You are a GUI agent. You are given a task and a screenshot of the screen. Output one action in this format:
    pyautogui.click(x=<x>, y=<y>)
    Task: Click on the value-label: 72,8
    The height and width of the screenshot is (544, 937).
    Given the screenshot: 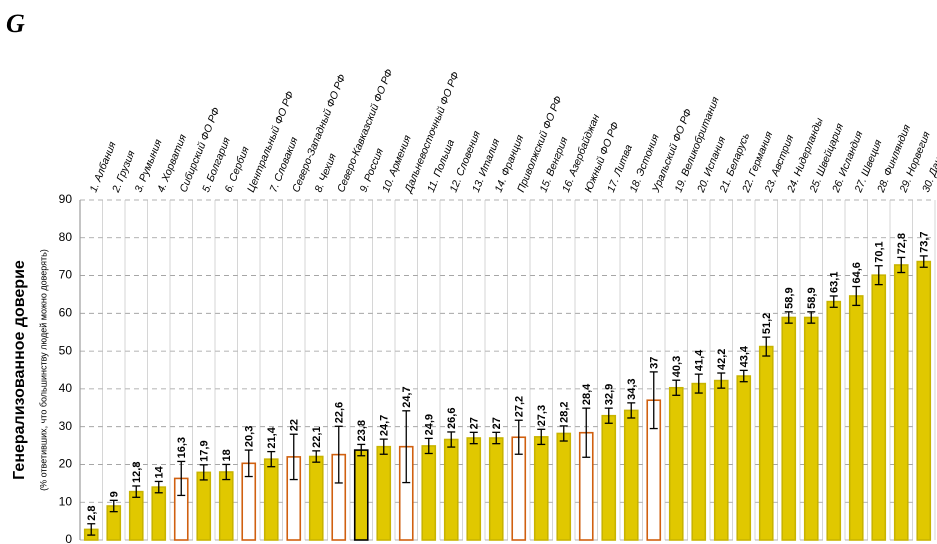 What is the action you would take?
    pyautogui.click(x=902, y=243)
    